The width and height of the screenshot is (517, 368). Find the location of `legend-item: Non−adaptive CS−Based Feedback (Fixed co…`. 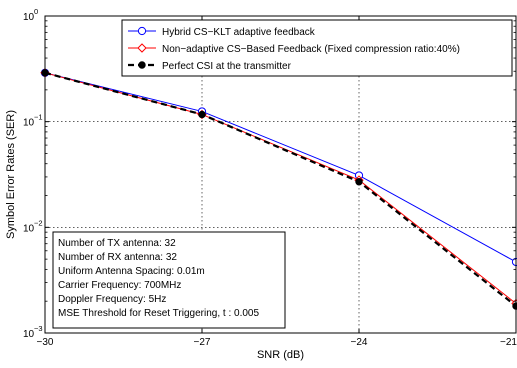

legend-item: Non−adaptive CS−Based Feedback (Fixed co… is located at coordinates (294, 49).